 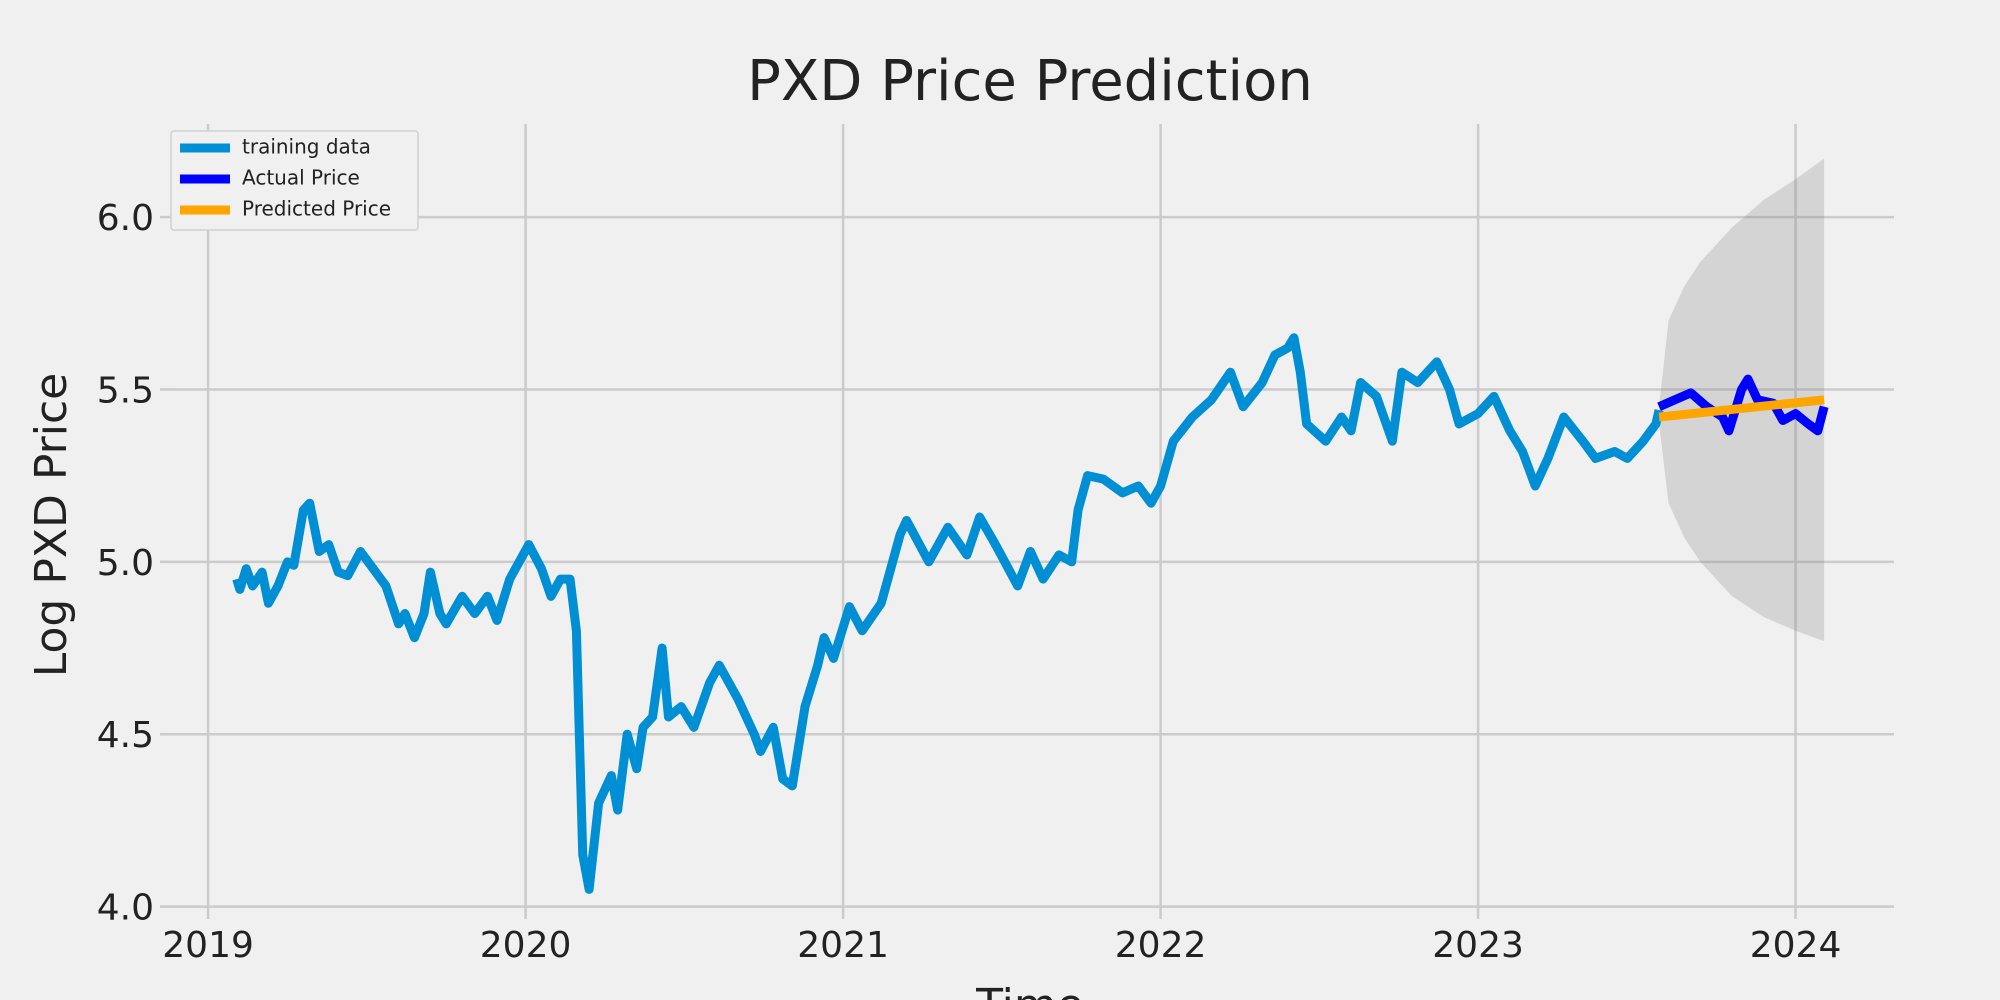 I want to click on x-tick-label: 2021, so click(x=843, y=945).